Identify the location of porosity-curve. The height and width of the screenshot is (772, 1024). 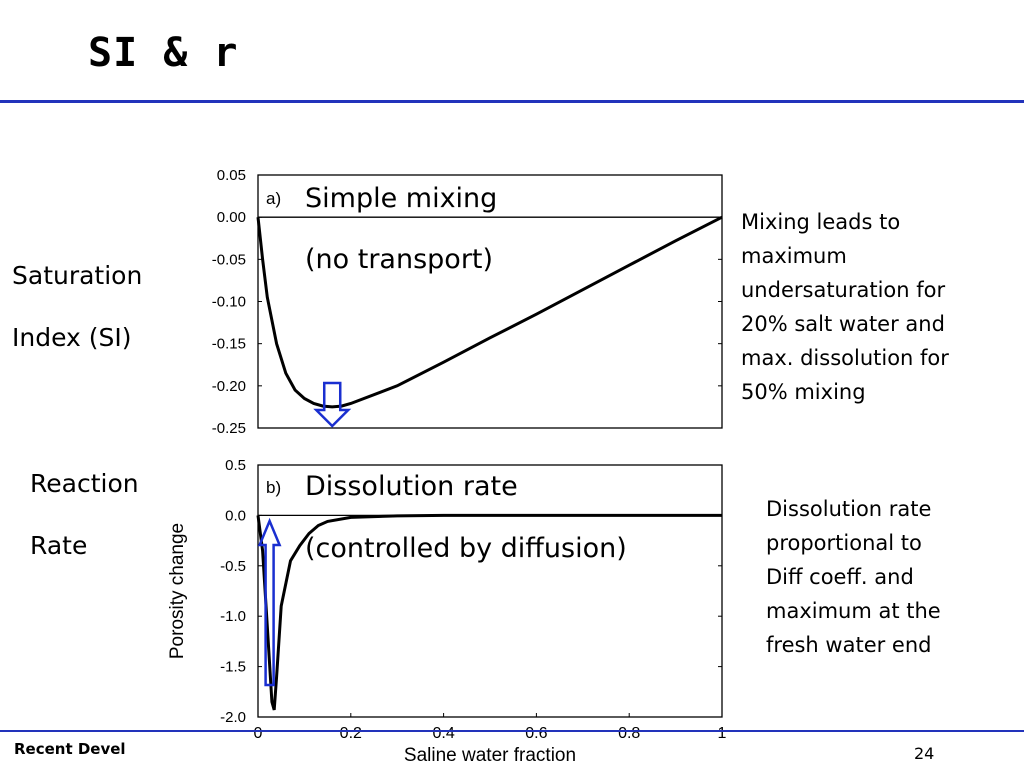
(489, 612).